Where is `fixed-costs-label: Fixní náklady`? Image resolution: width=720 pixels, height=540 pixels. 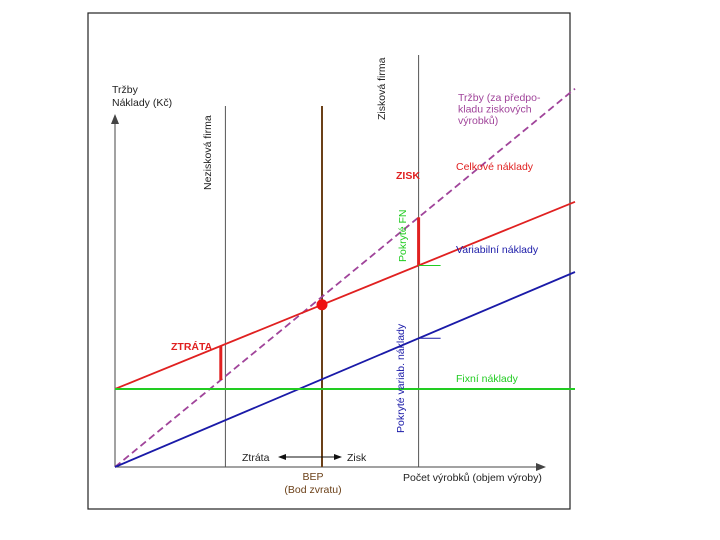
fixed-costs-label: Fixní náklady is located at coordinates (487, 379).